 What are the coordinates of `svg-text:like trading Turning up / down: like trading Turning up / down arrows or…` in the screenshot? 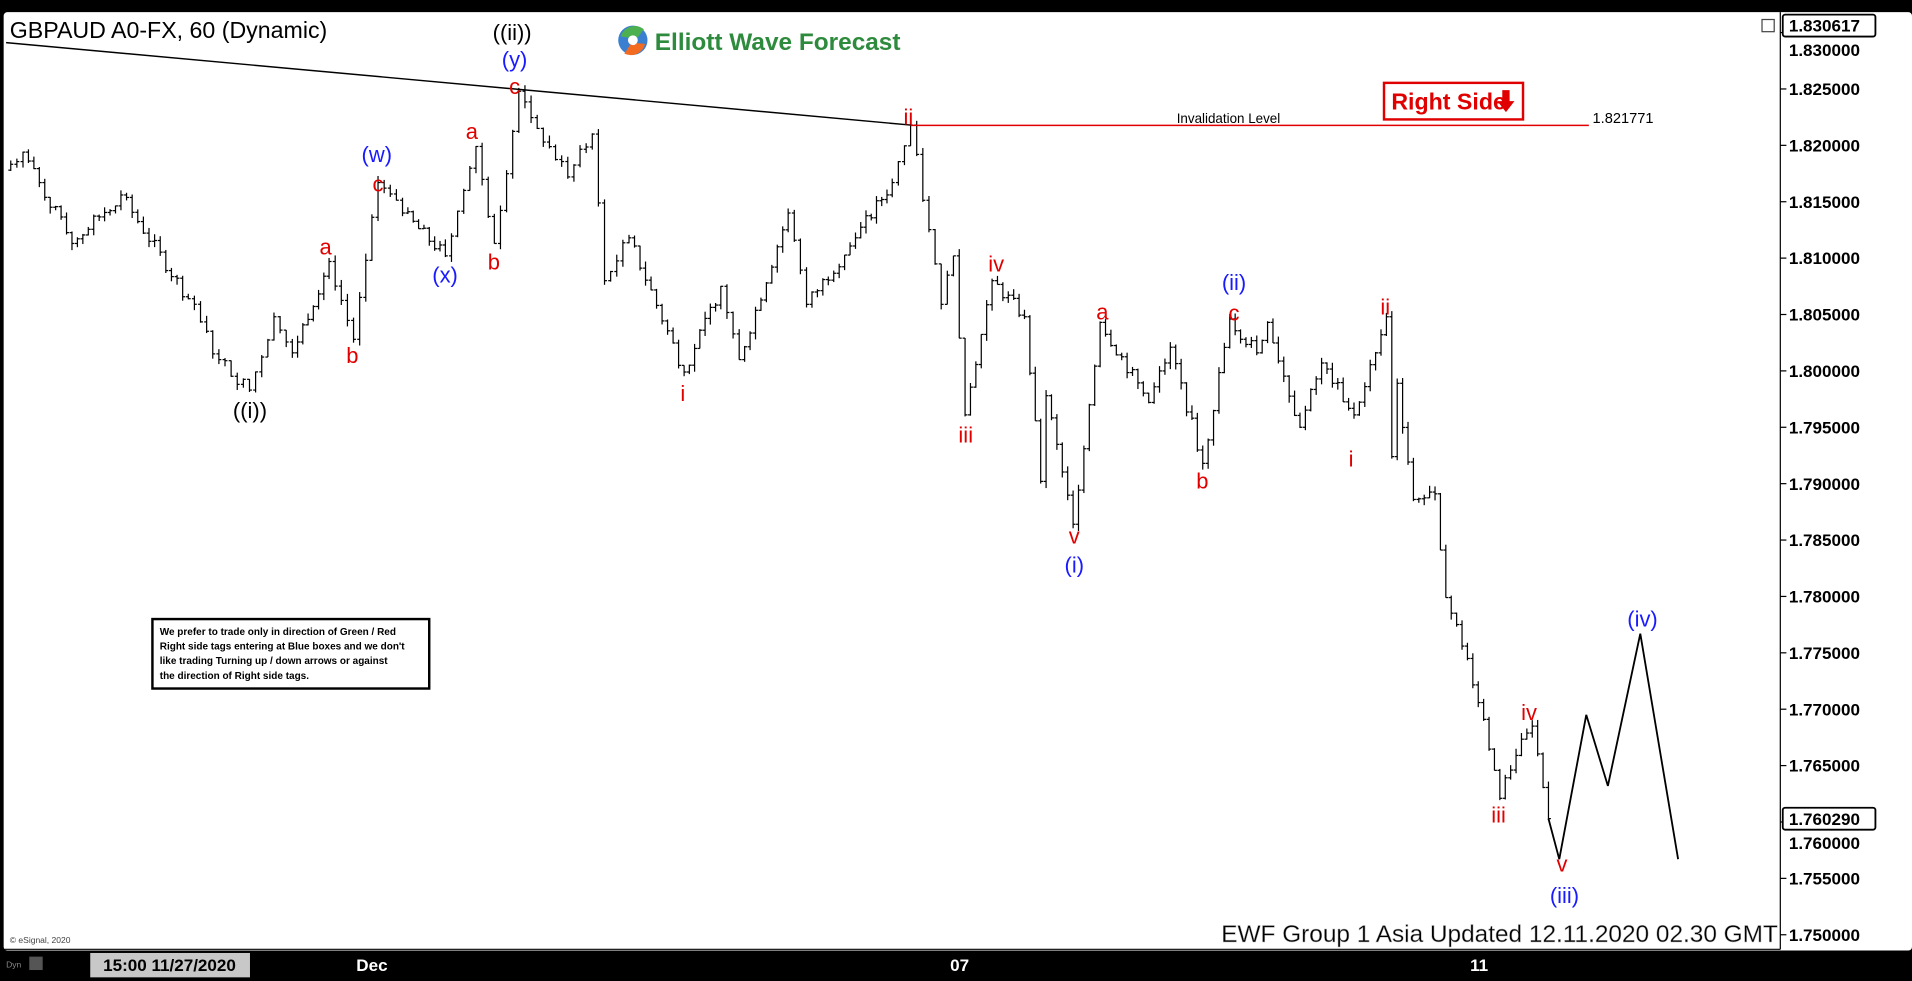 It's located at (274, 661).